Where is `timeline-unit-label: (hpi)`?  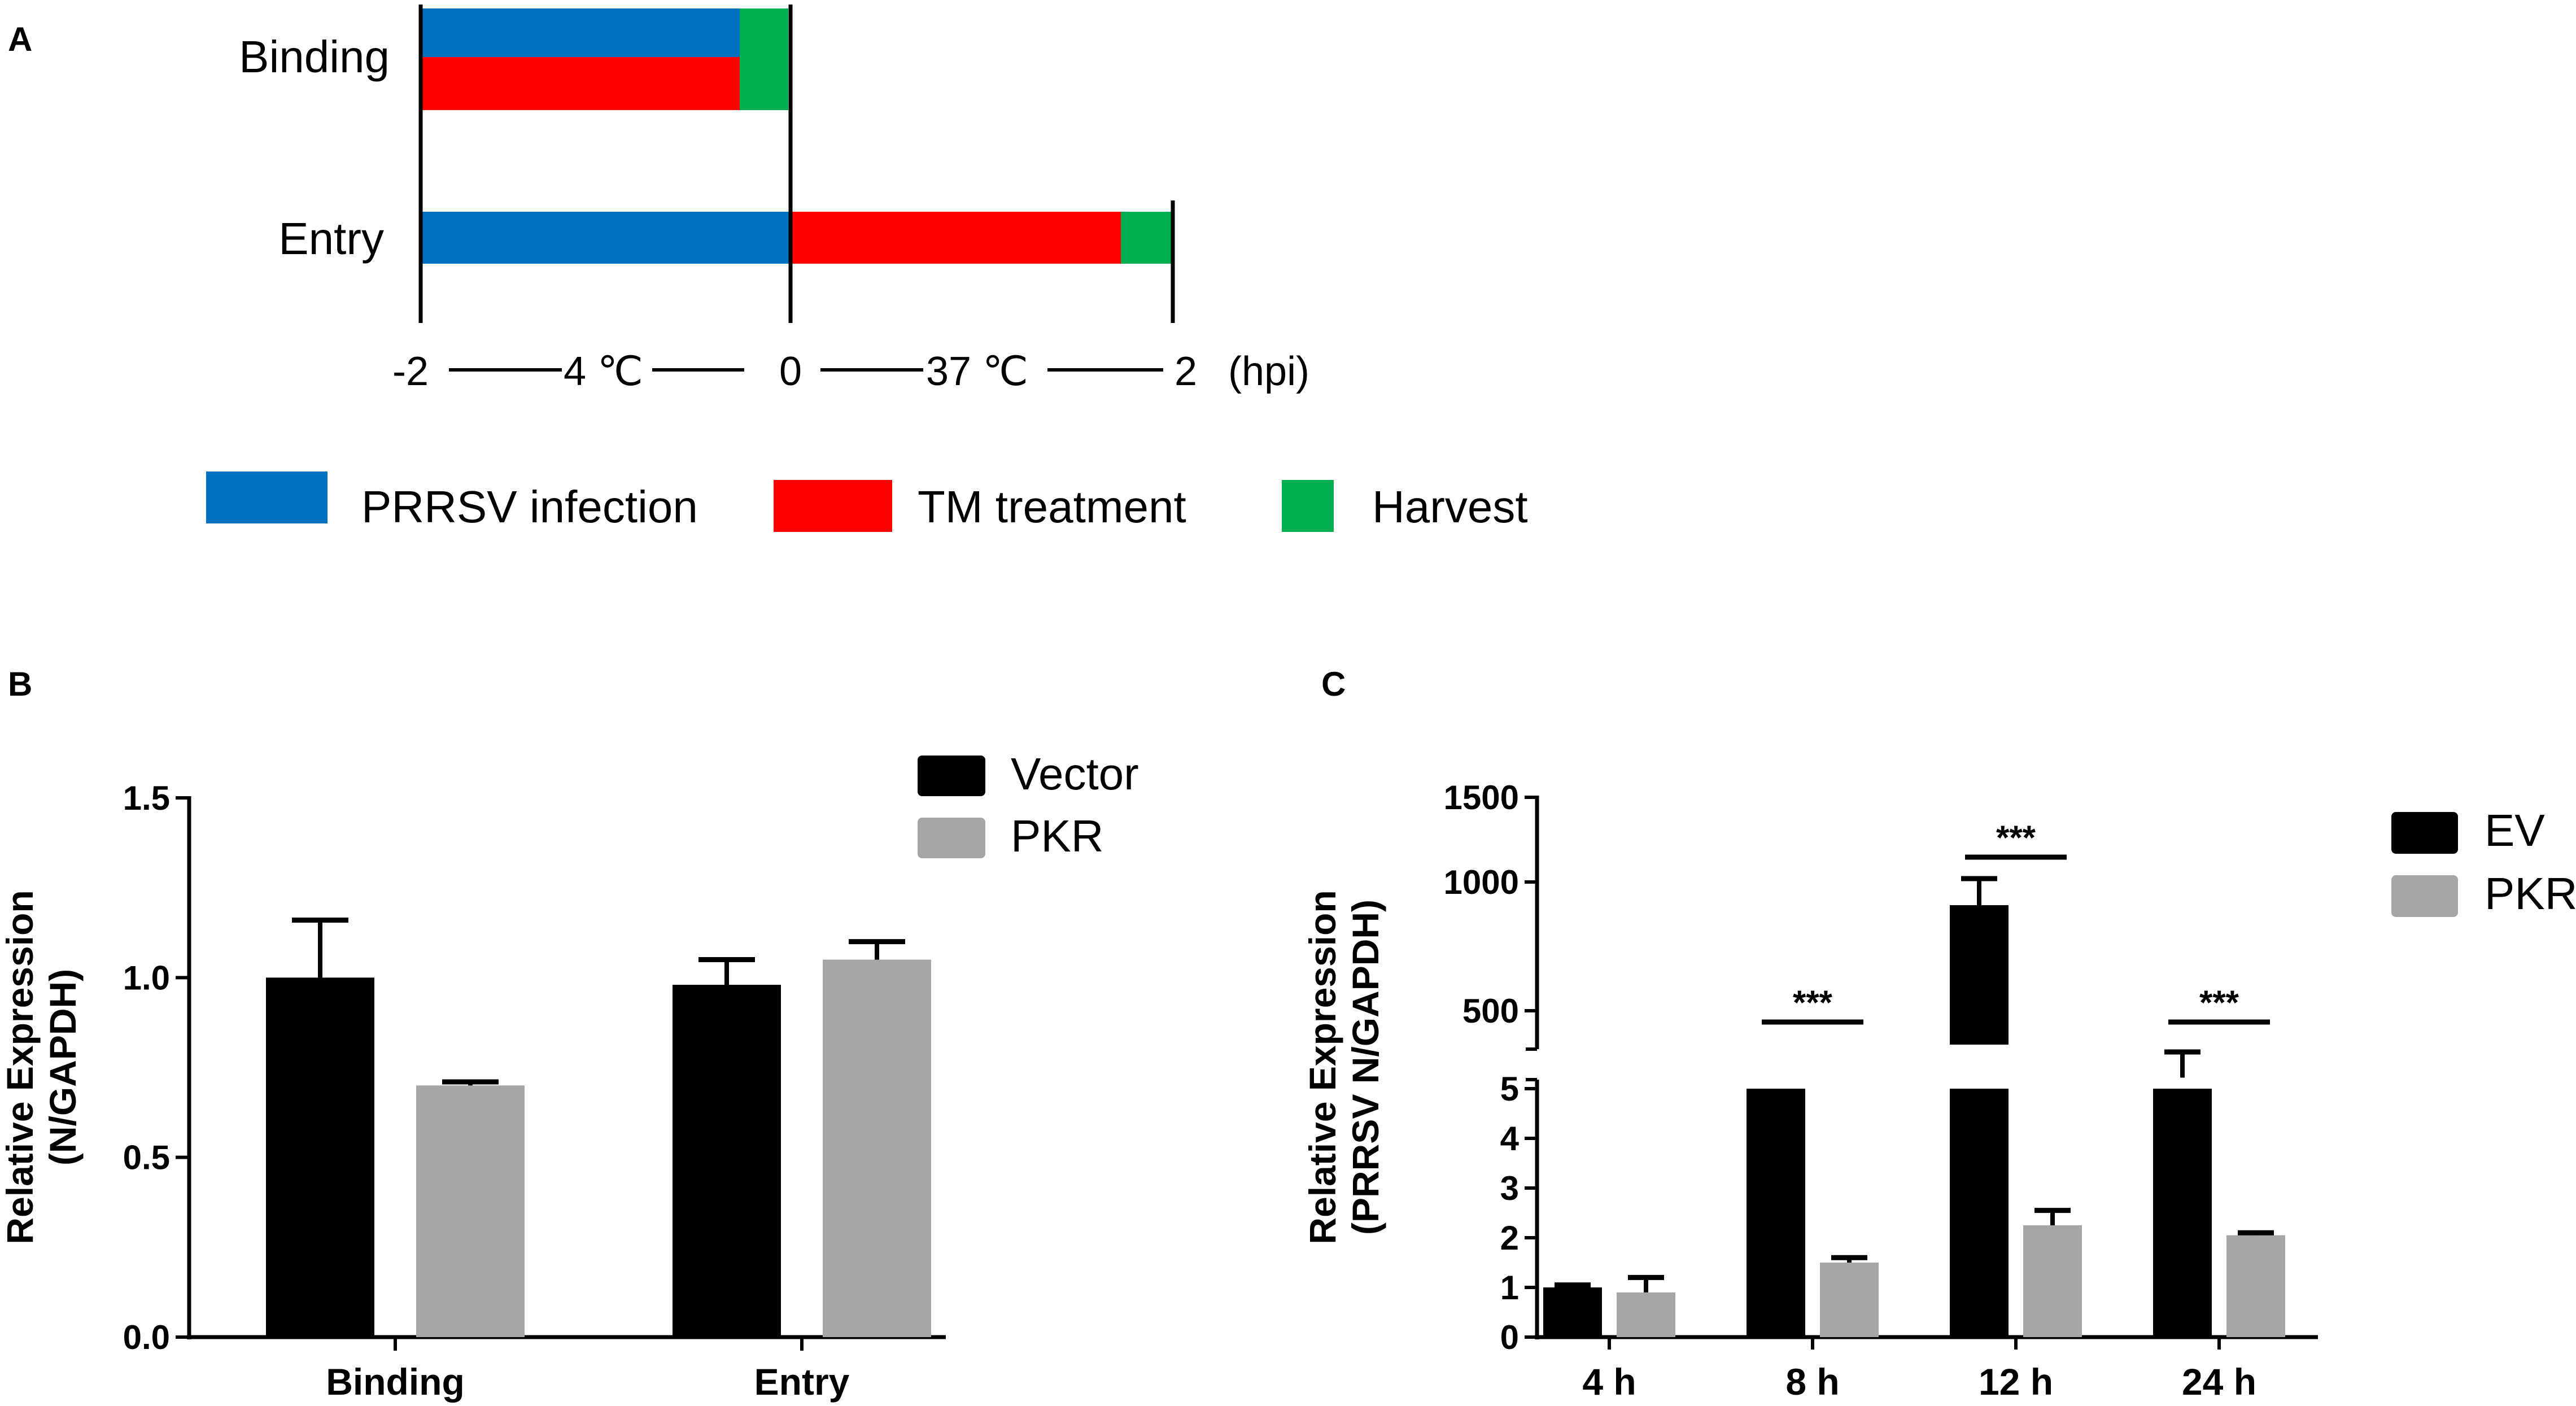 timeline-unit-label: (hpi) is located at coordinates (1269, 371).